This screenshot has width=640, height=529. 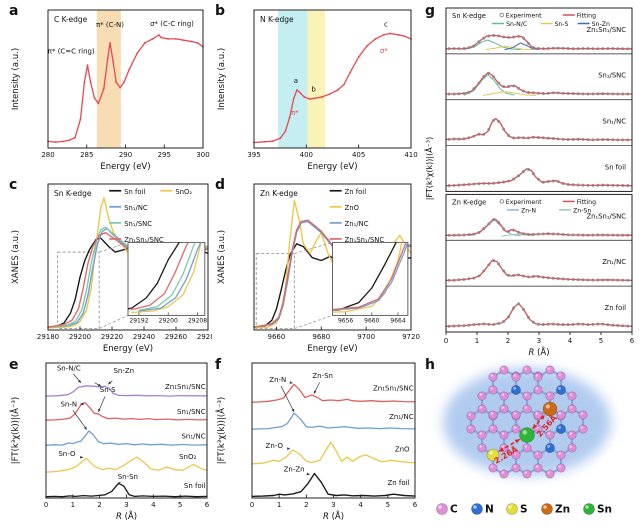 What do you see at coordinates (321, 337) in the screenshot?
I see `svg-text: 9680` at bounding box center [321, 337].